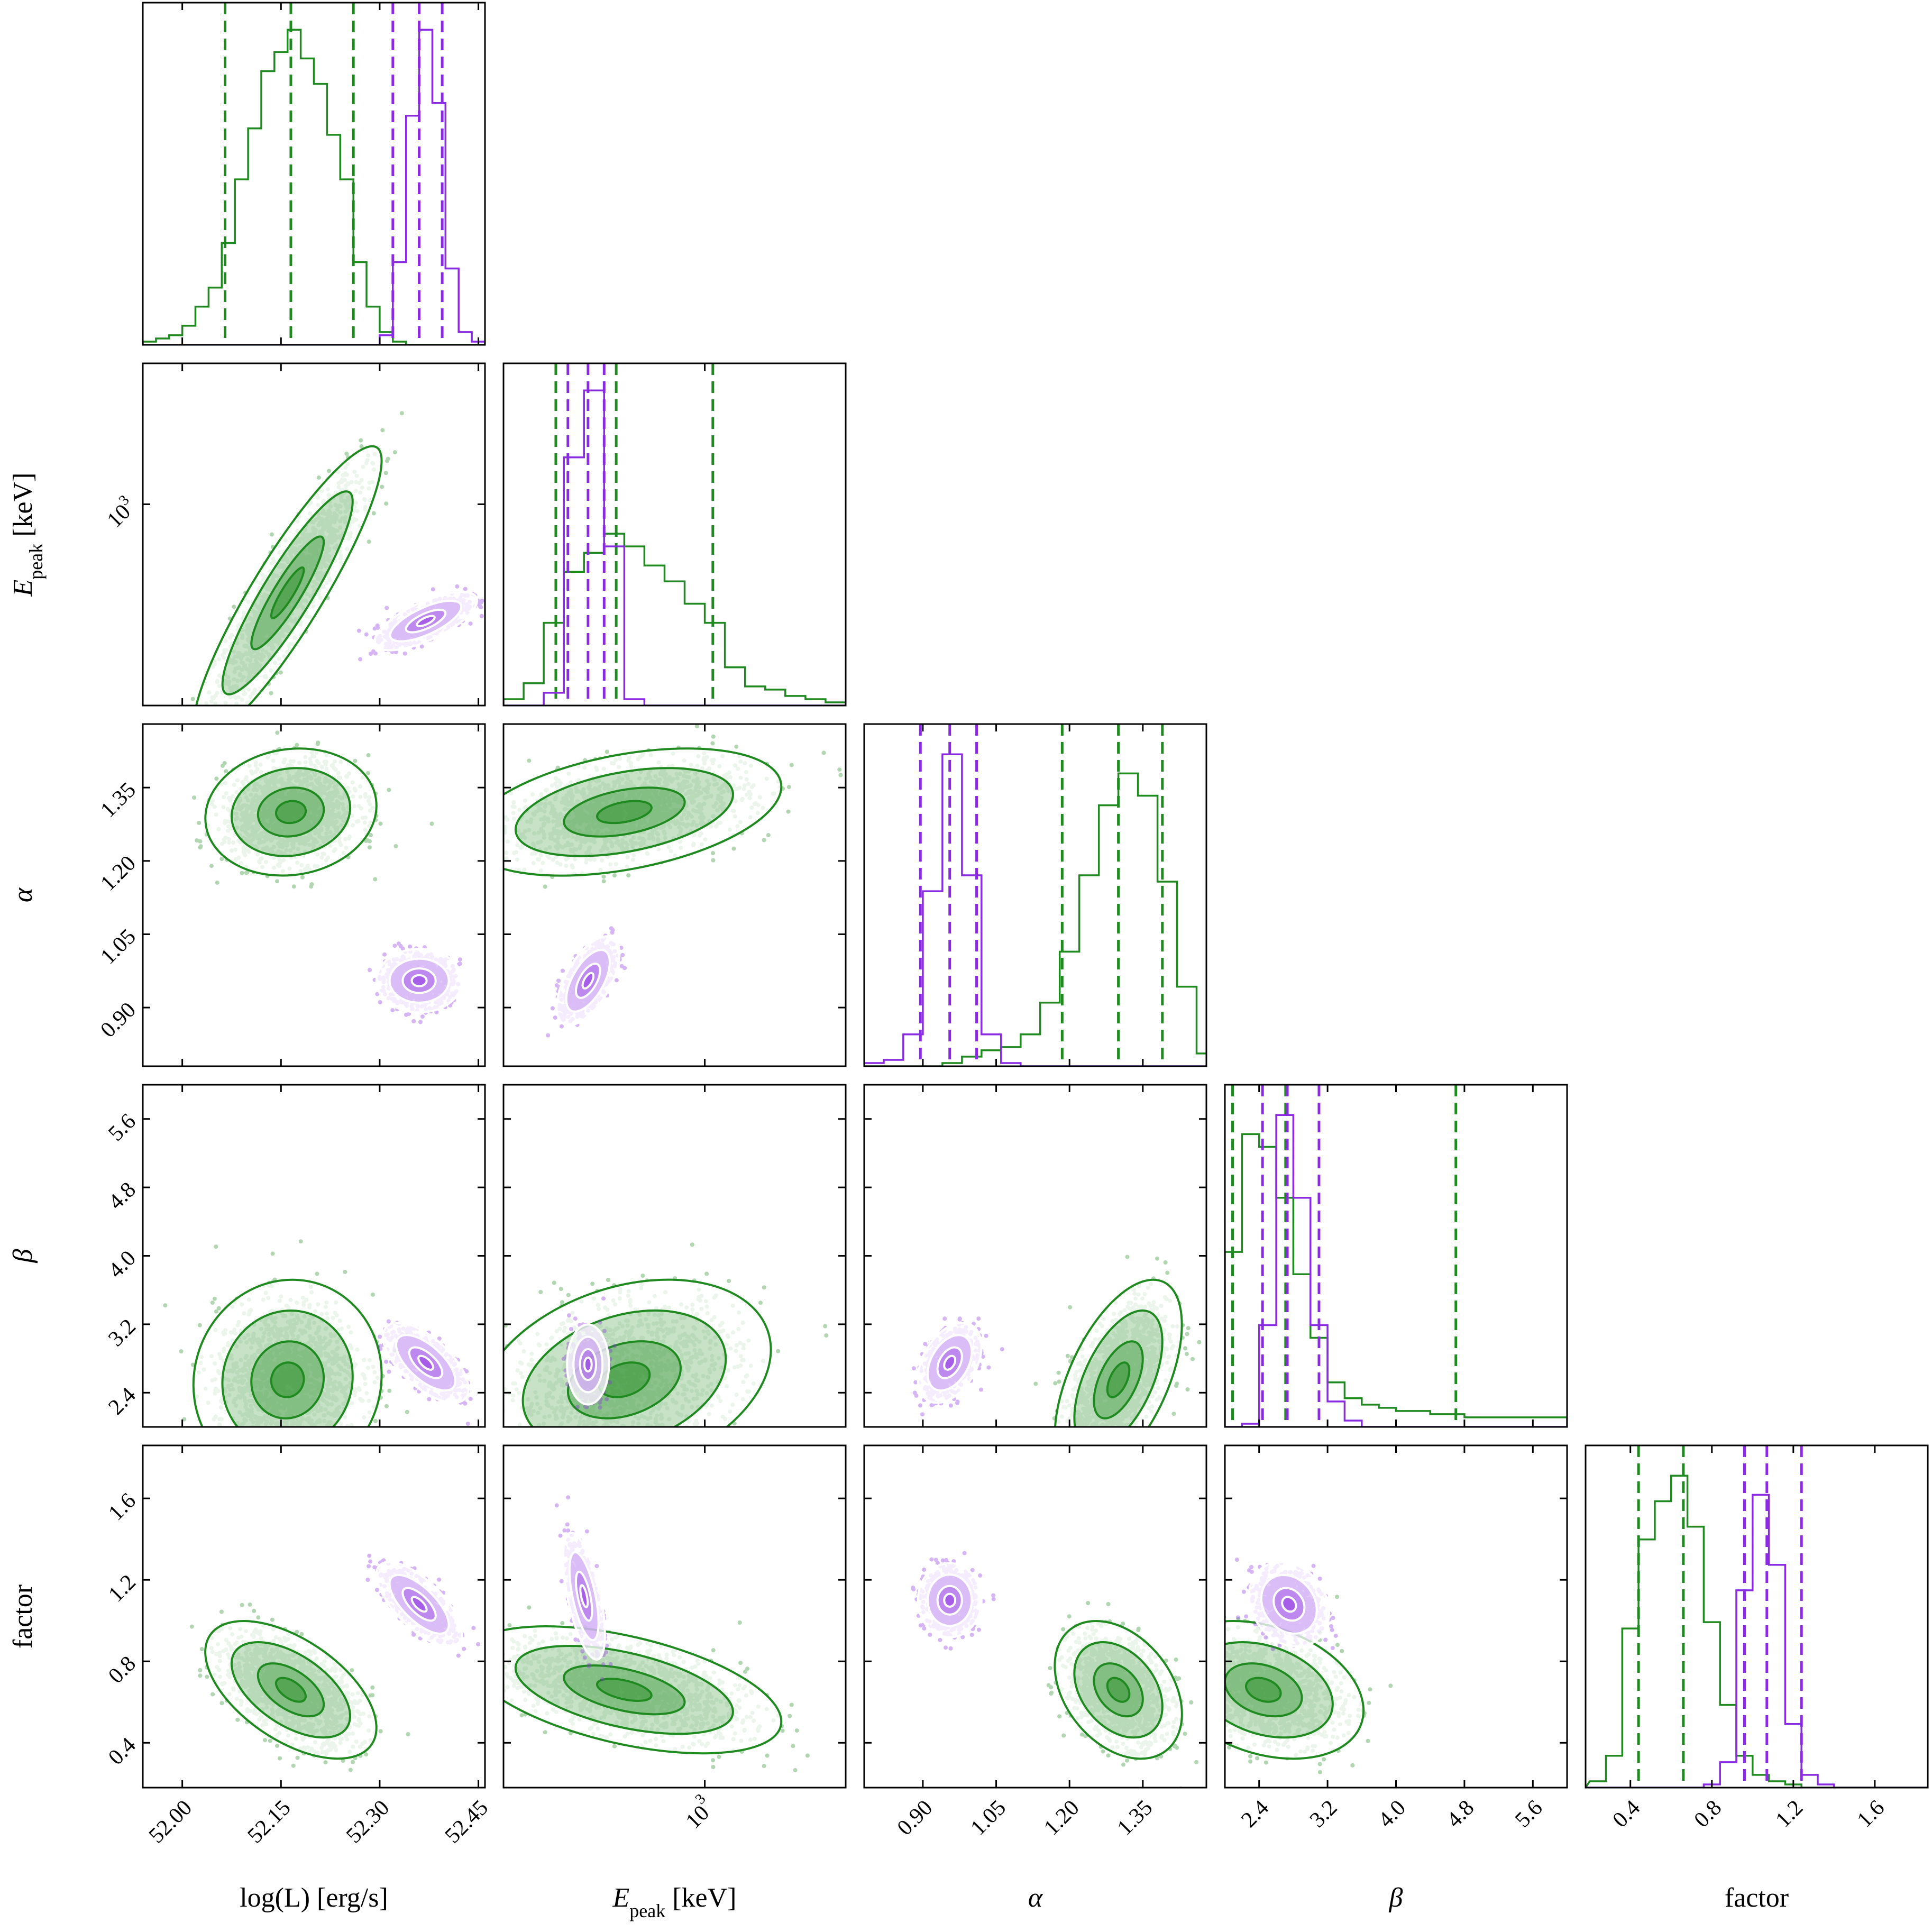 This screenshot has height=1932, width=1932. What do you see at coordinates (1135, 1818) in the screenshot?
I see `xtick-alpha-3: 1.35` at bounding box center [1135, 1818].